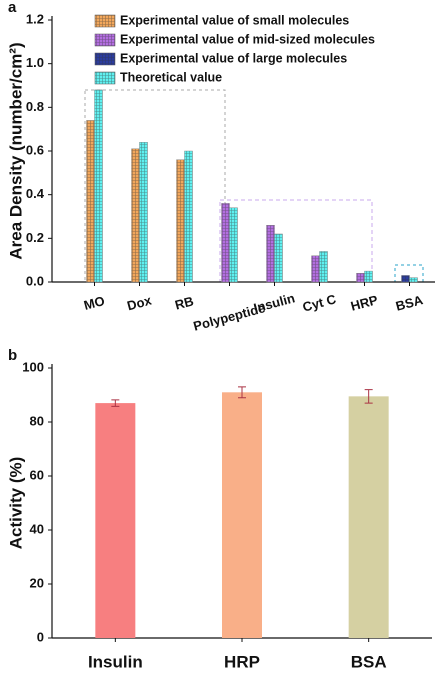 The image size is (438, 687). Describe the element at coordinates (15, 150) in the screenshot. I see `y-axis-title: Area Density (number/cm²)` at that location.